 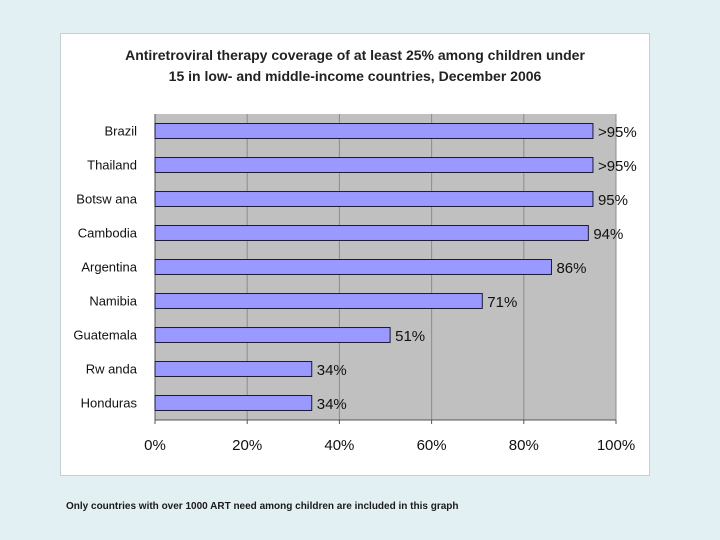 What do you see at coordinates (613, 200) in the screenshot?
I see `data-label: 95%` at bounding box center [613, 200].